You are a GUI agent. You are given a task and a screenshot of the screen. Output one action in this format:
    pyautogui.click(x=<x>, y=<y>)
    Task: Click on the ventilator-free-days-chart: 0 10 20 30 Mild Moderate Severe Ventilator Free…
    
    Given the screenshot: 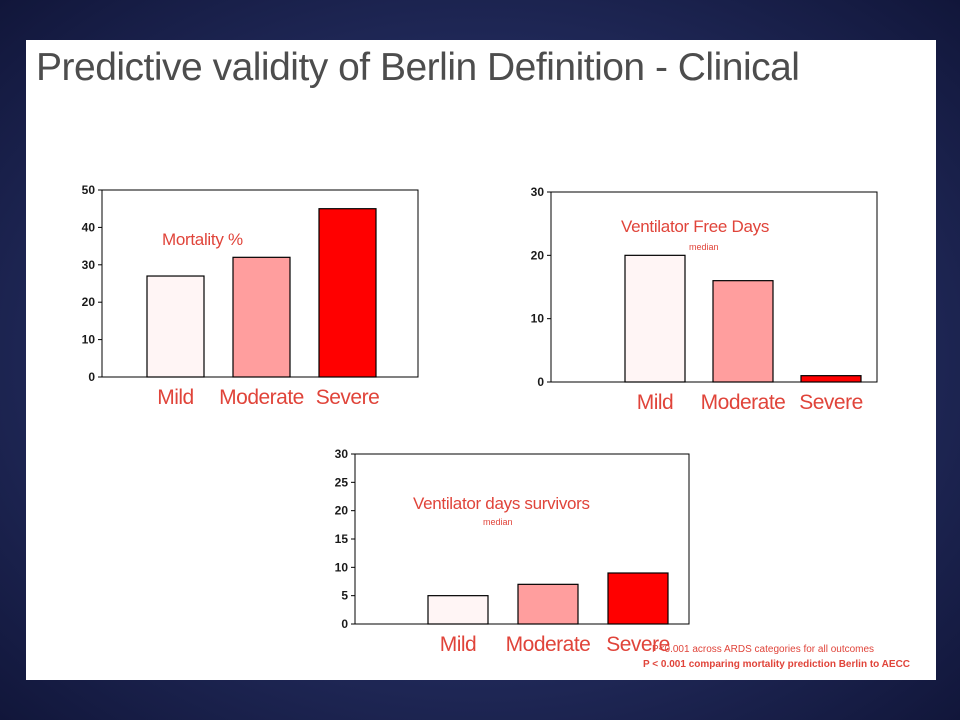 What is the action you would take?
    pyautogui.click(x=704, y=299)
    